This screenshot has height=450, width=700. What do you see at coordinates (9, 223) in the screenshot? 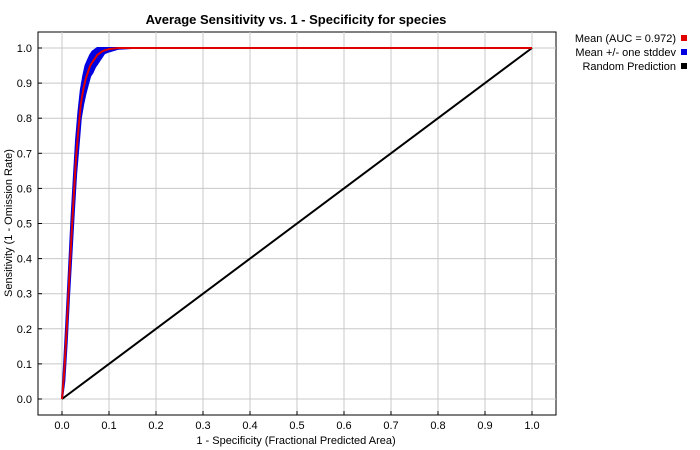
I see `y-axis-label: Sensitivity (1 - Omission Rate)` at bounding box center [9, 223].